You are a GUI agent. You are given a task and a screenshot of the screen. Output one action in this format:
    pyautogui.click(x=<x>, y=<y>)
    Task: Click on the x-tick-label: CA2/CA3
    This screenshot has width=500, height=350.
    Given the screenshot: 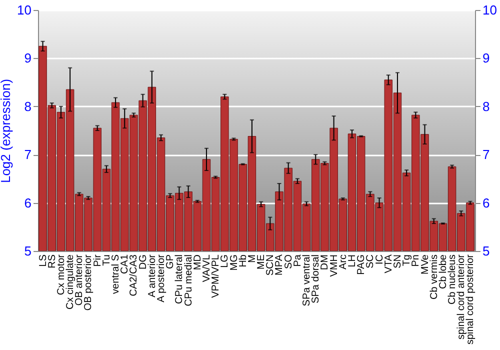 What is the action you would take?
    pyautogui.click(x=134, y=275)
    